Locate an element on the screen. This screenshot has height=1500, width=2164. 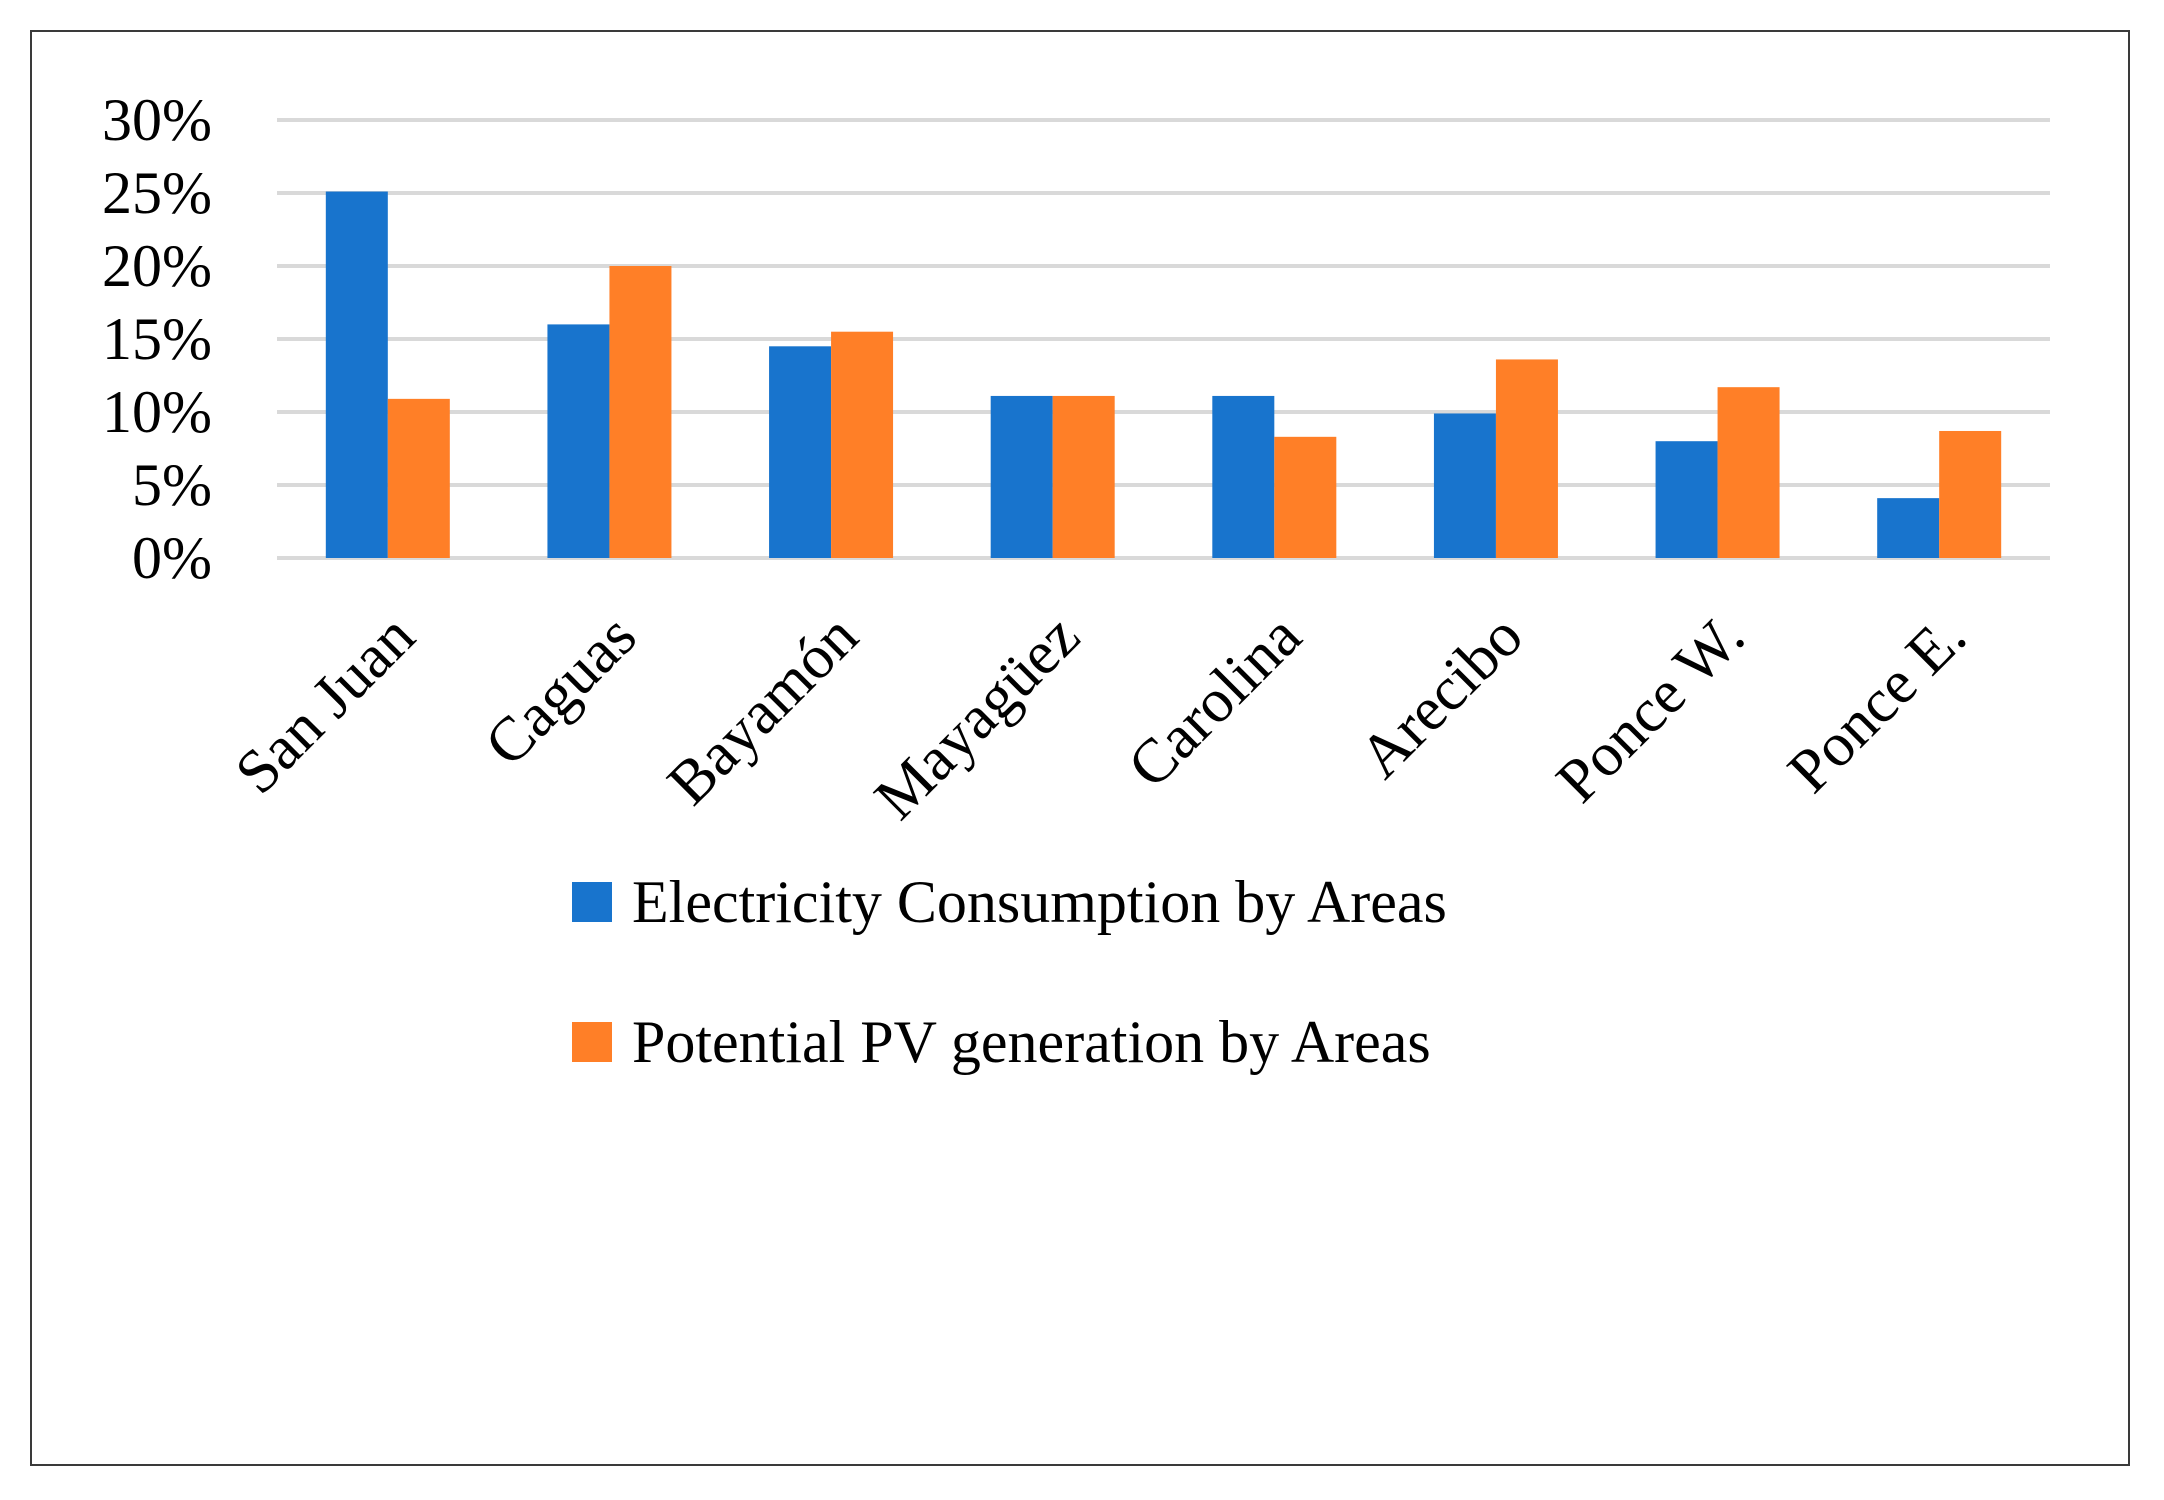
category-label: Caguas is located at coordinates (560, 690).